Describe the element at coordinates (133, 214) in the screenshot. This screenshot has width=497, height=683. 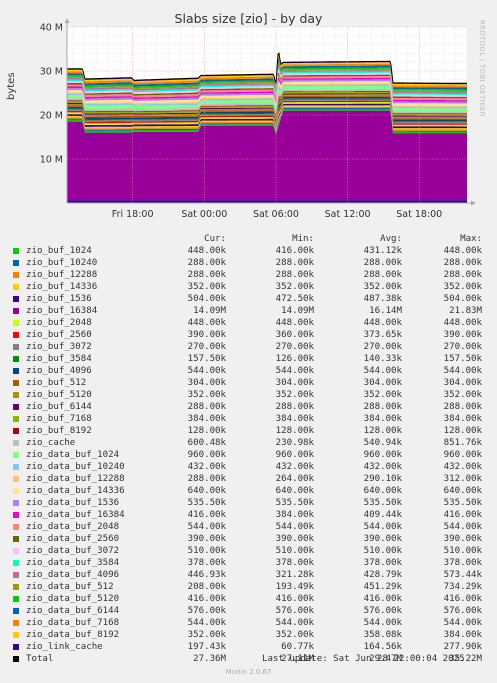
I see `x-tick-label: Fri 18:00` at that location.